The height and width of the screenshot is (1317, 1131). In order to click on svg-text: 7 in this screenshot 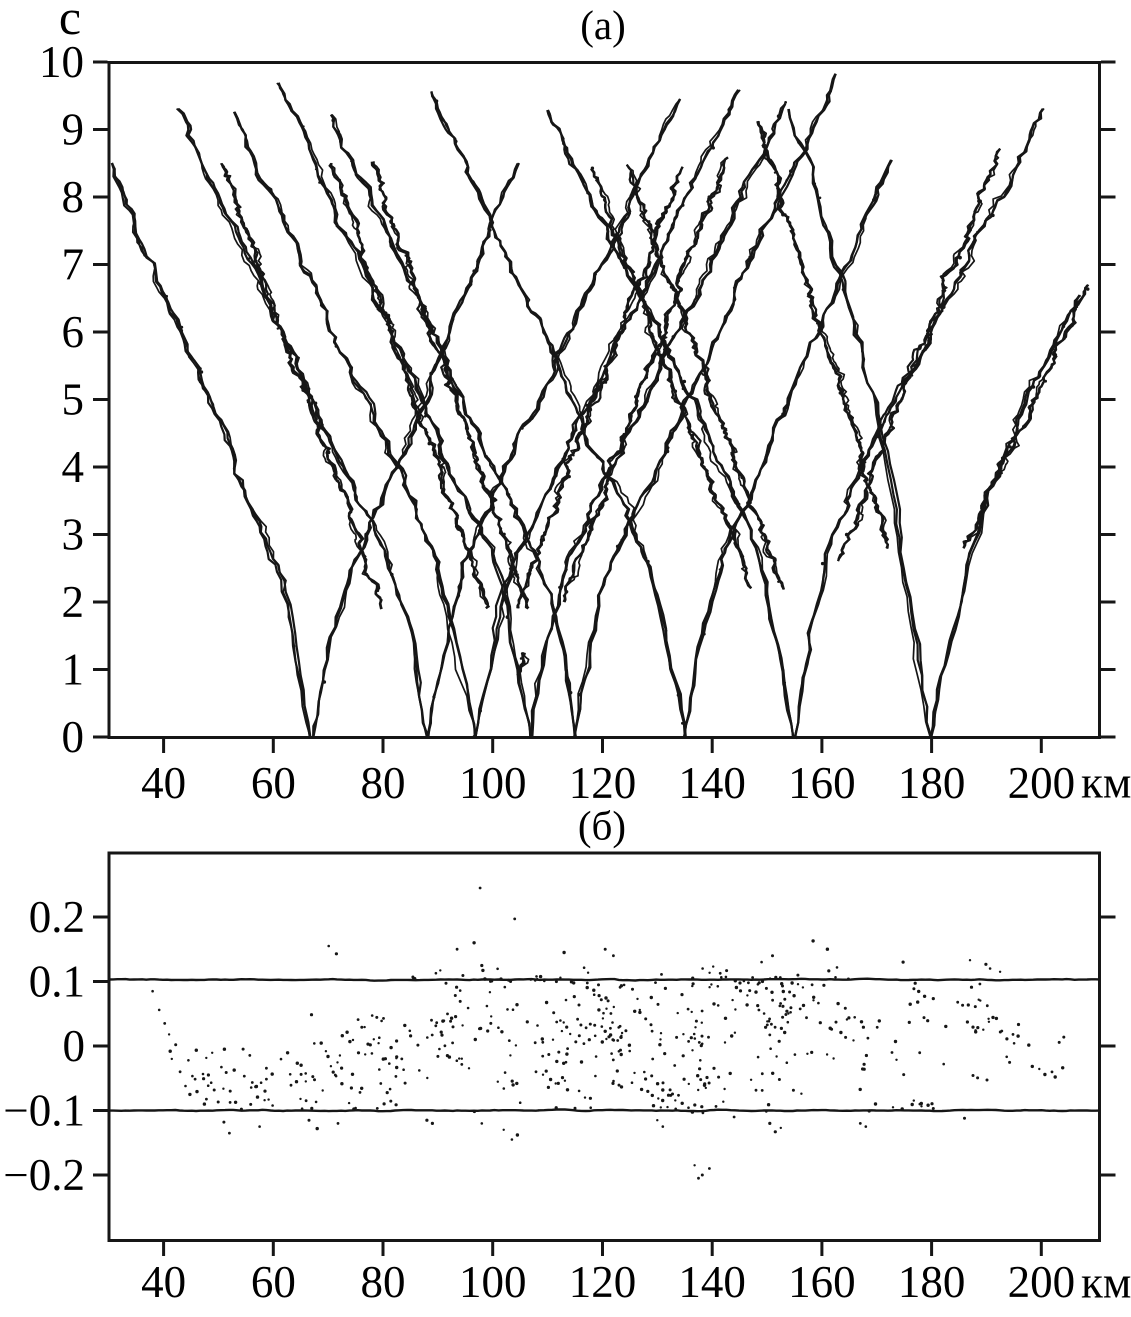, I will do `click(73, 265)`.